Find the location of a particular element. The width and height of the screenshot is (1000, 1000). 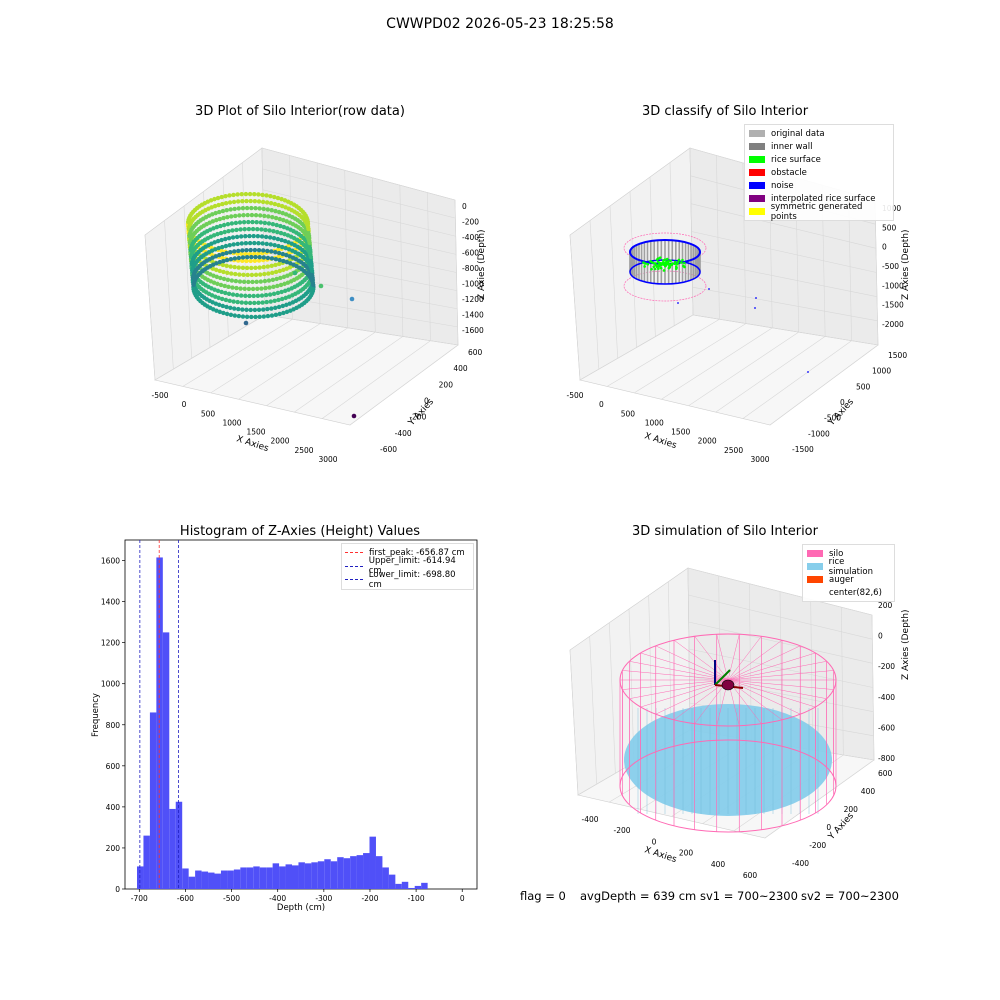

z-tick-label: 0 is located at coordinates (884, 247).